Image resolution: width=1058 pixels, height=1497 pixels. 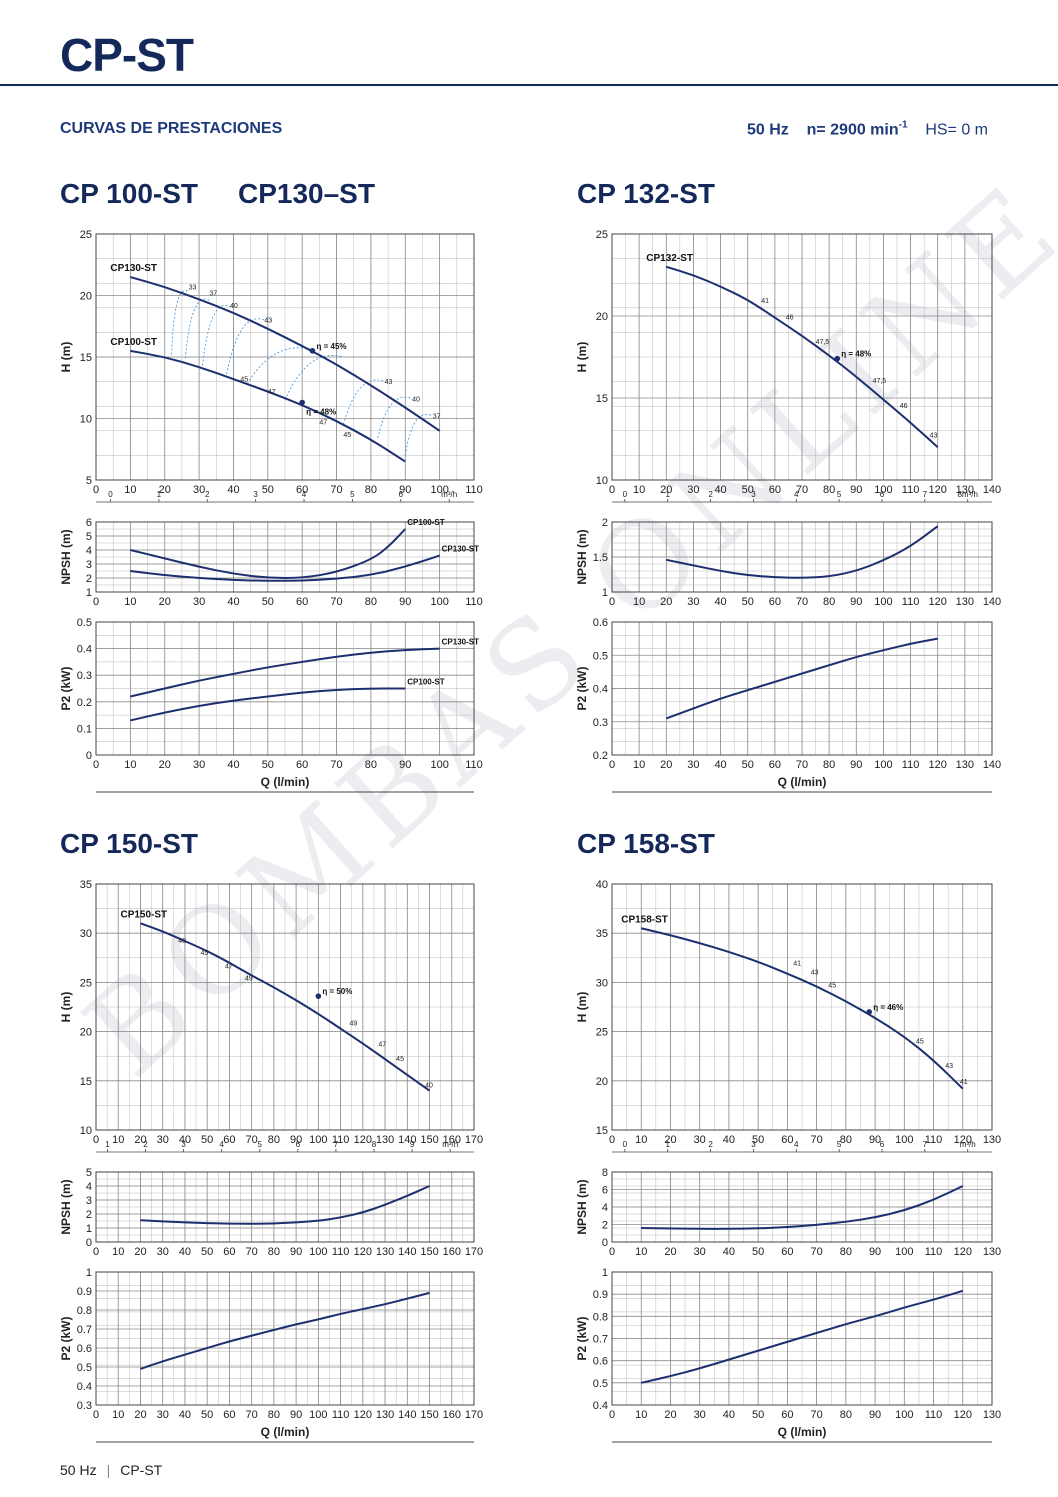 I want to click on efficiency-value: 47, so click(x=229, y=967).